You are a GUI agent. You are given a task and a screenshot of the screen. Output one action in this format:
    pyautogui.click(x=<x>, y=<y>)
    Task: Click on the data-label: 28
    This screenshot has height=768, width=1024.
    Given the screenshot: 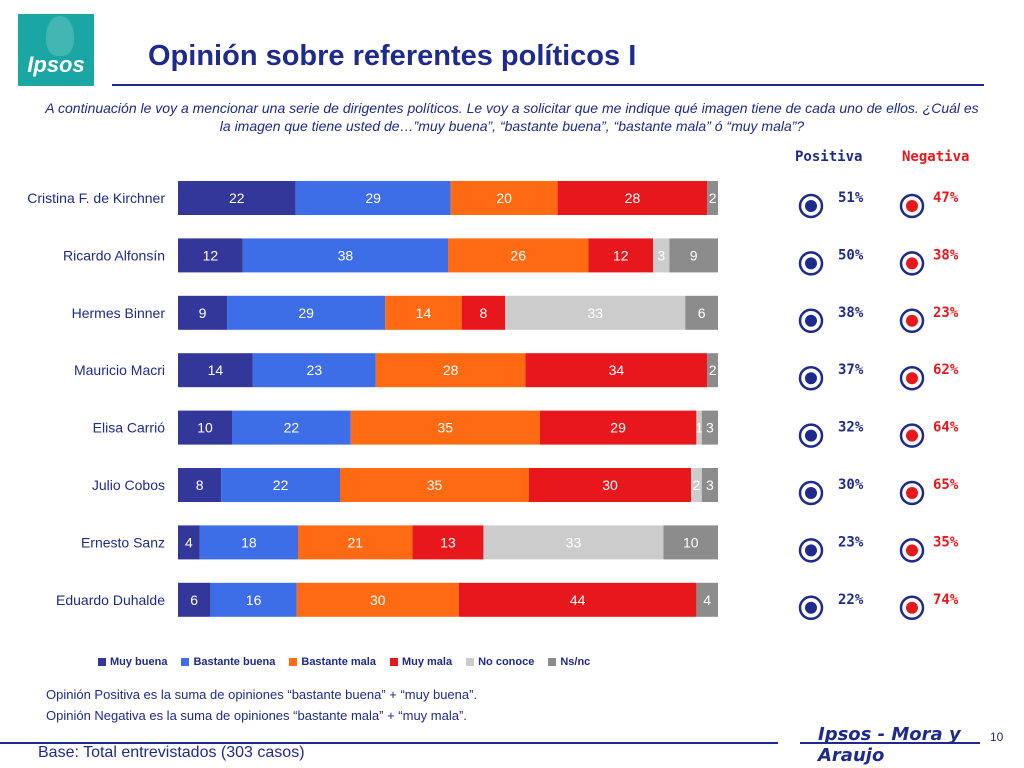 What is the action you would take?
    pyautogui.click(x=451, y=370)
    